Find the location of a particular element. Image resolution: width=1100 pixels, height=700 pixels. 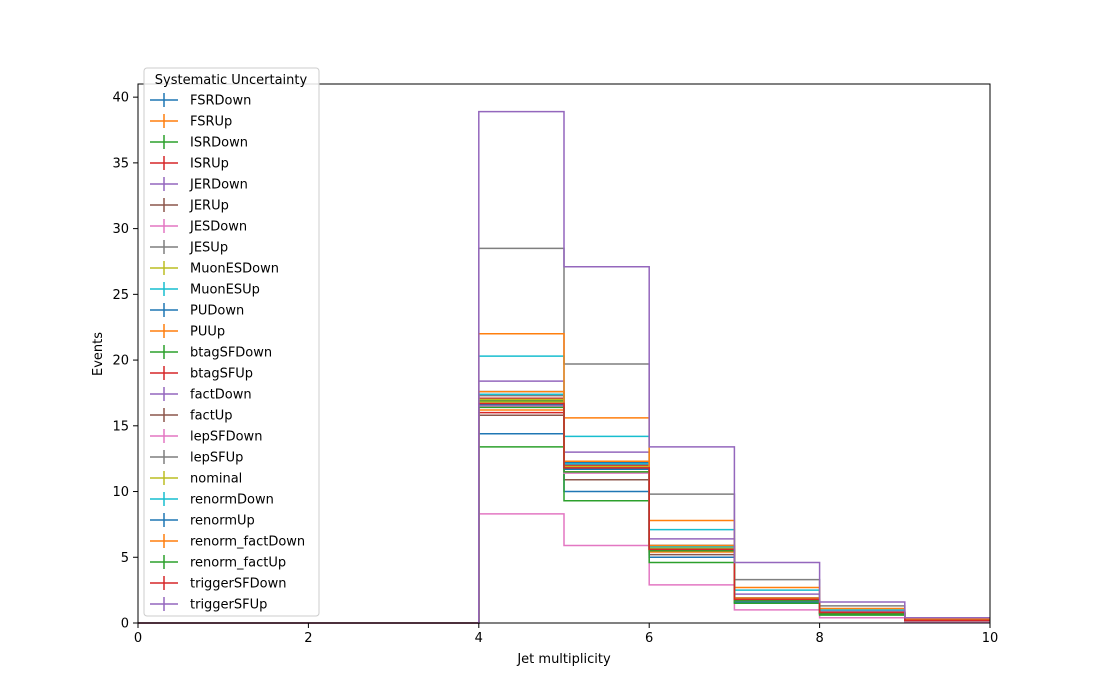

legend-label: lepSFUp is located at coordinates (216, 458).